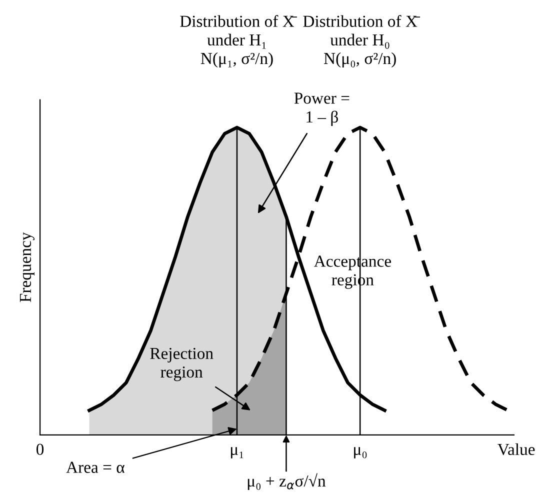 The height and width of the screenshot is (504, 541). Describe the element at coordinates (360, 452) in the screenshot. I see `x-tick-label: μ₀` at that location.